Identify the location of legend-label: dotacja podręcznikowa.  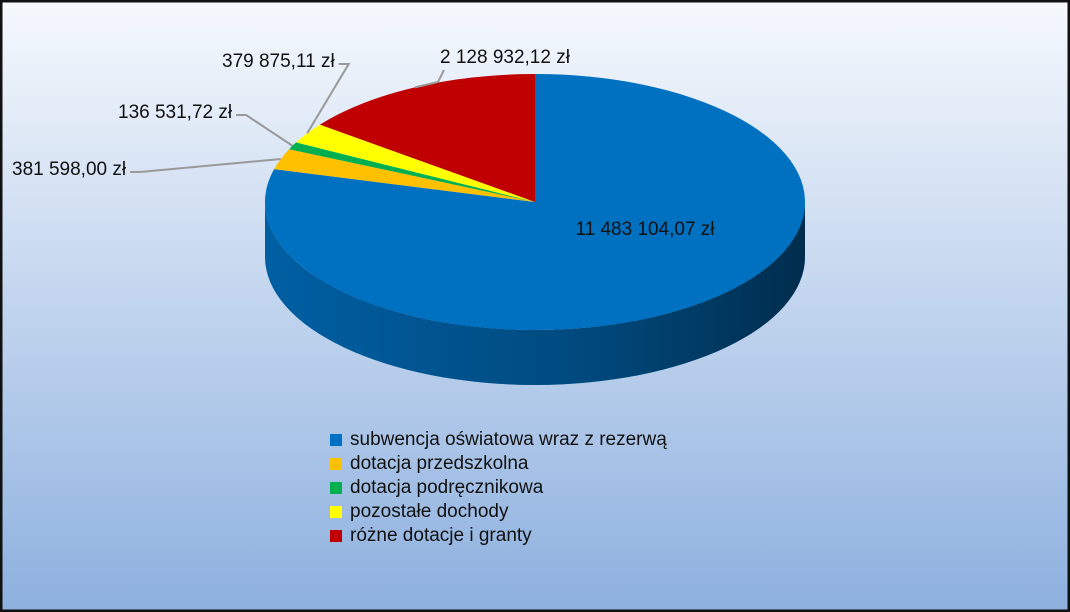
(447, 487).